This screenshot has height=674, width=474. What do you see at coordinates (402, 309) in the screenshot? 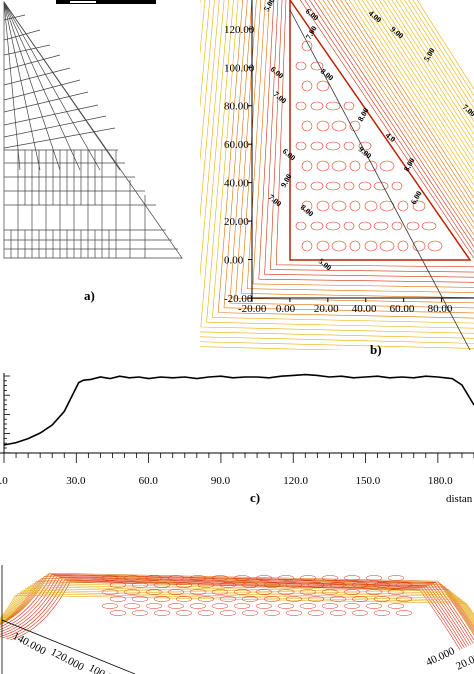
I see `b-x-tick-label: 60.00` at bounding box center [402, 309].